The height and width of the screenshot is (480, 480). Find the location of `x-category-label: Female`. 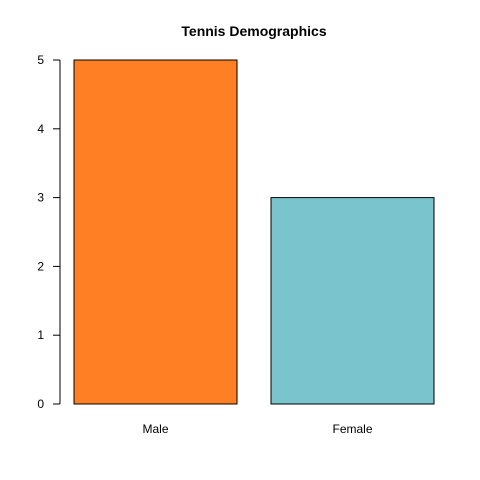

x-category-label: Female is located at coordinates (352, 429).